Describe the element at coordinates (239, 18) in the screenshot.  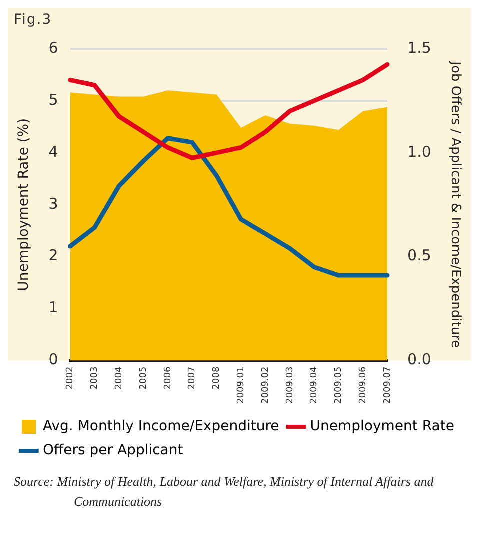
I see `chart-title: Fig.3` at that location.